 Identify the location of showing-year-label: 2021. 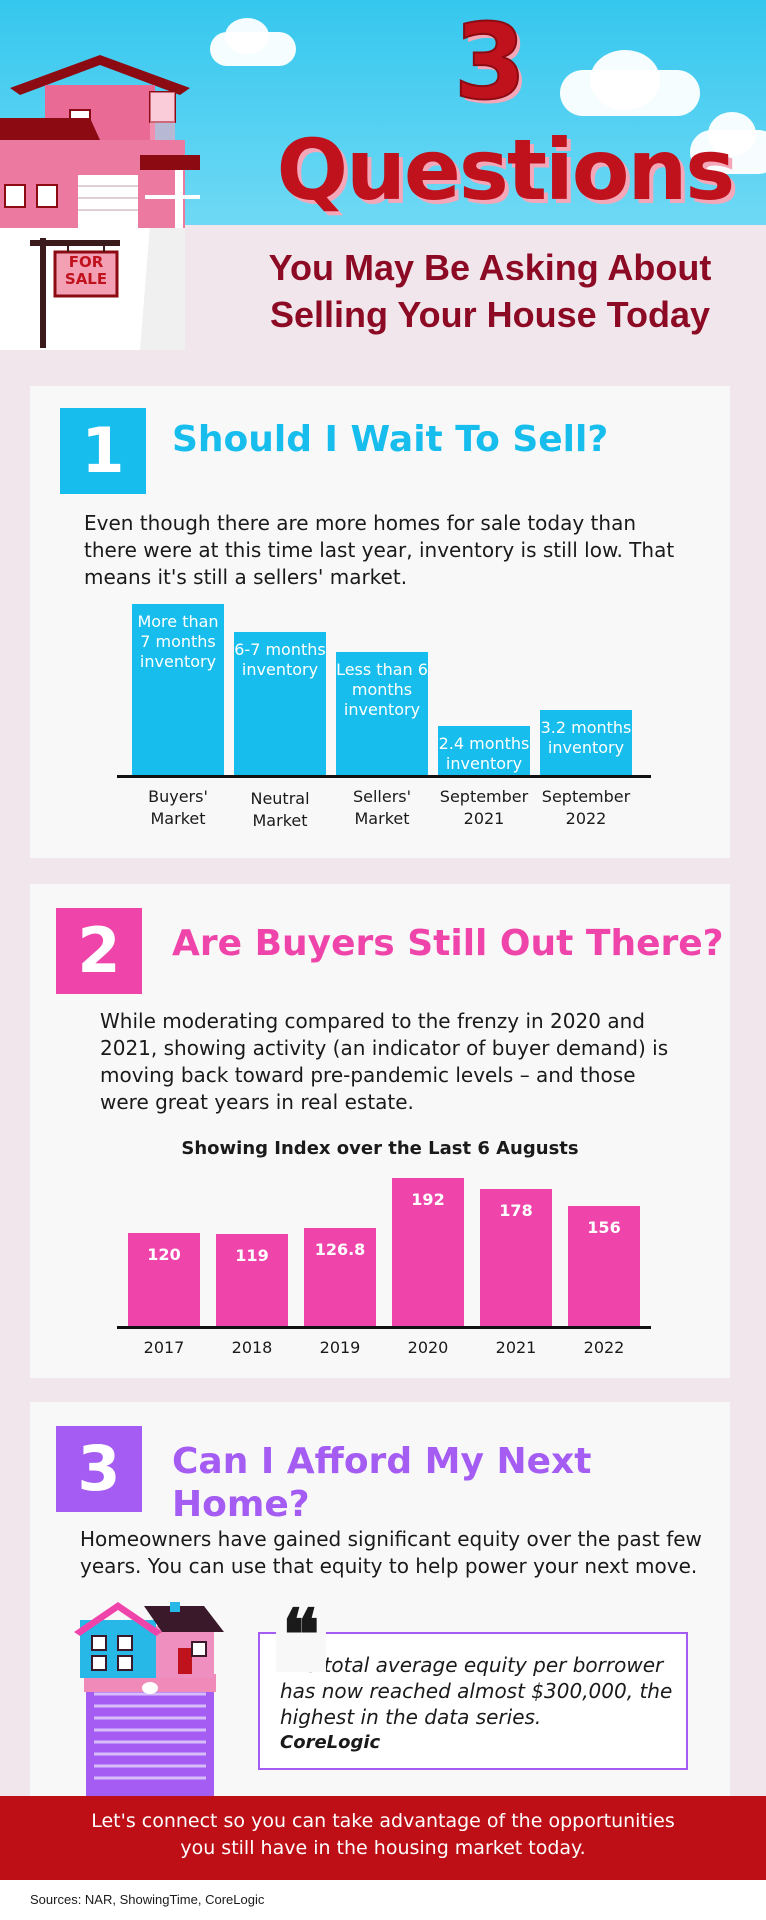
(516, 1347).